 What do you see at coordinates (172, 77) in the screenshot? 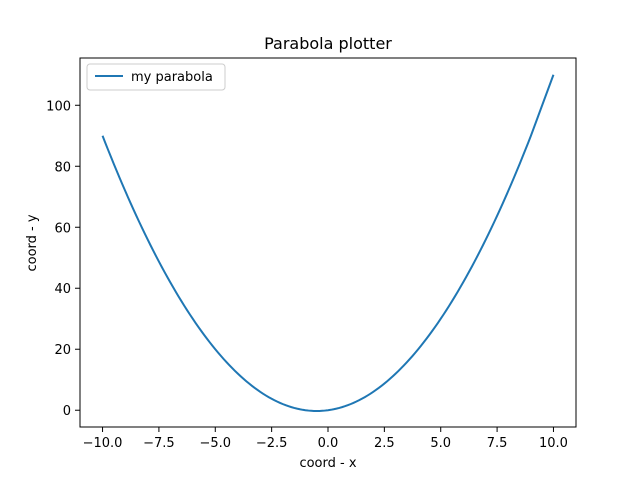
I see `legend-label-my-parabola: my parabola` at bounding box center [172, 77].